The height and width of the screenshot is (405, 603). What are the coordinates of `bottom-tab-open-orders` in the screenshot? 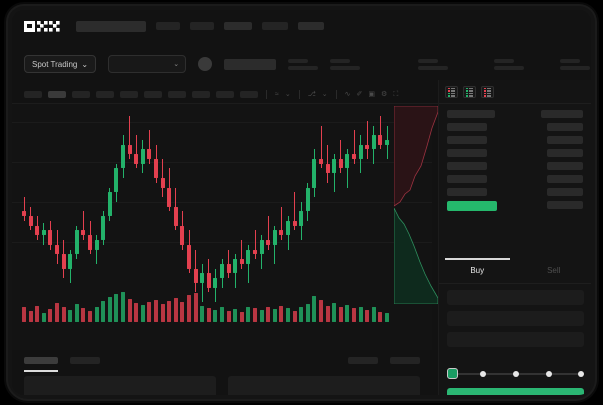 It's located at (41, 364).